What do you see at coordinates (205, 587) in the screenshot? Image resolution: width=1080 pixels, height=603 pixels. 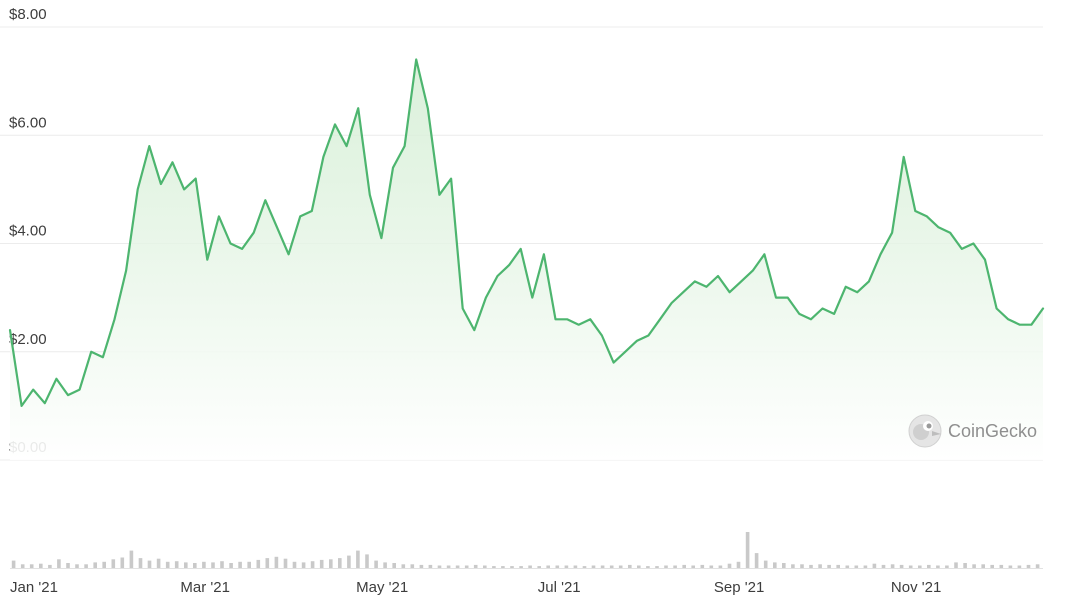 I see `x-tick-label: Mar '21` at bounding box center [205, 587].